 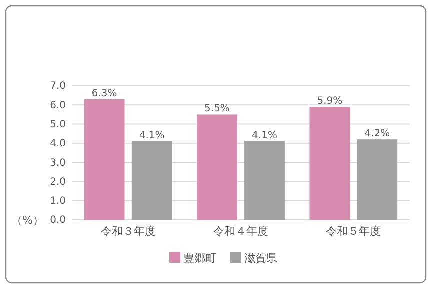 What do you see at coordinates (58, 163) in the screenshot?
I see `y-tick-label: 3.0` at bounding box center [58, 163].